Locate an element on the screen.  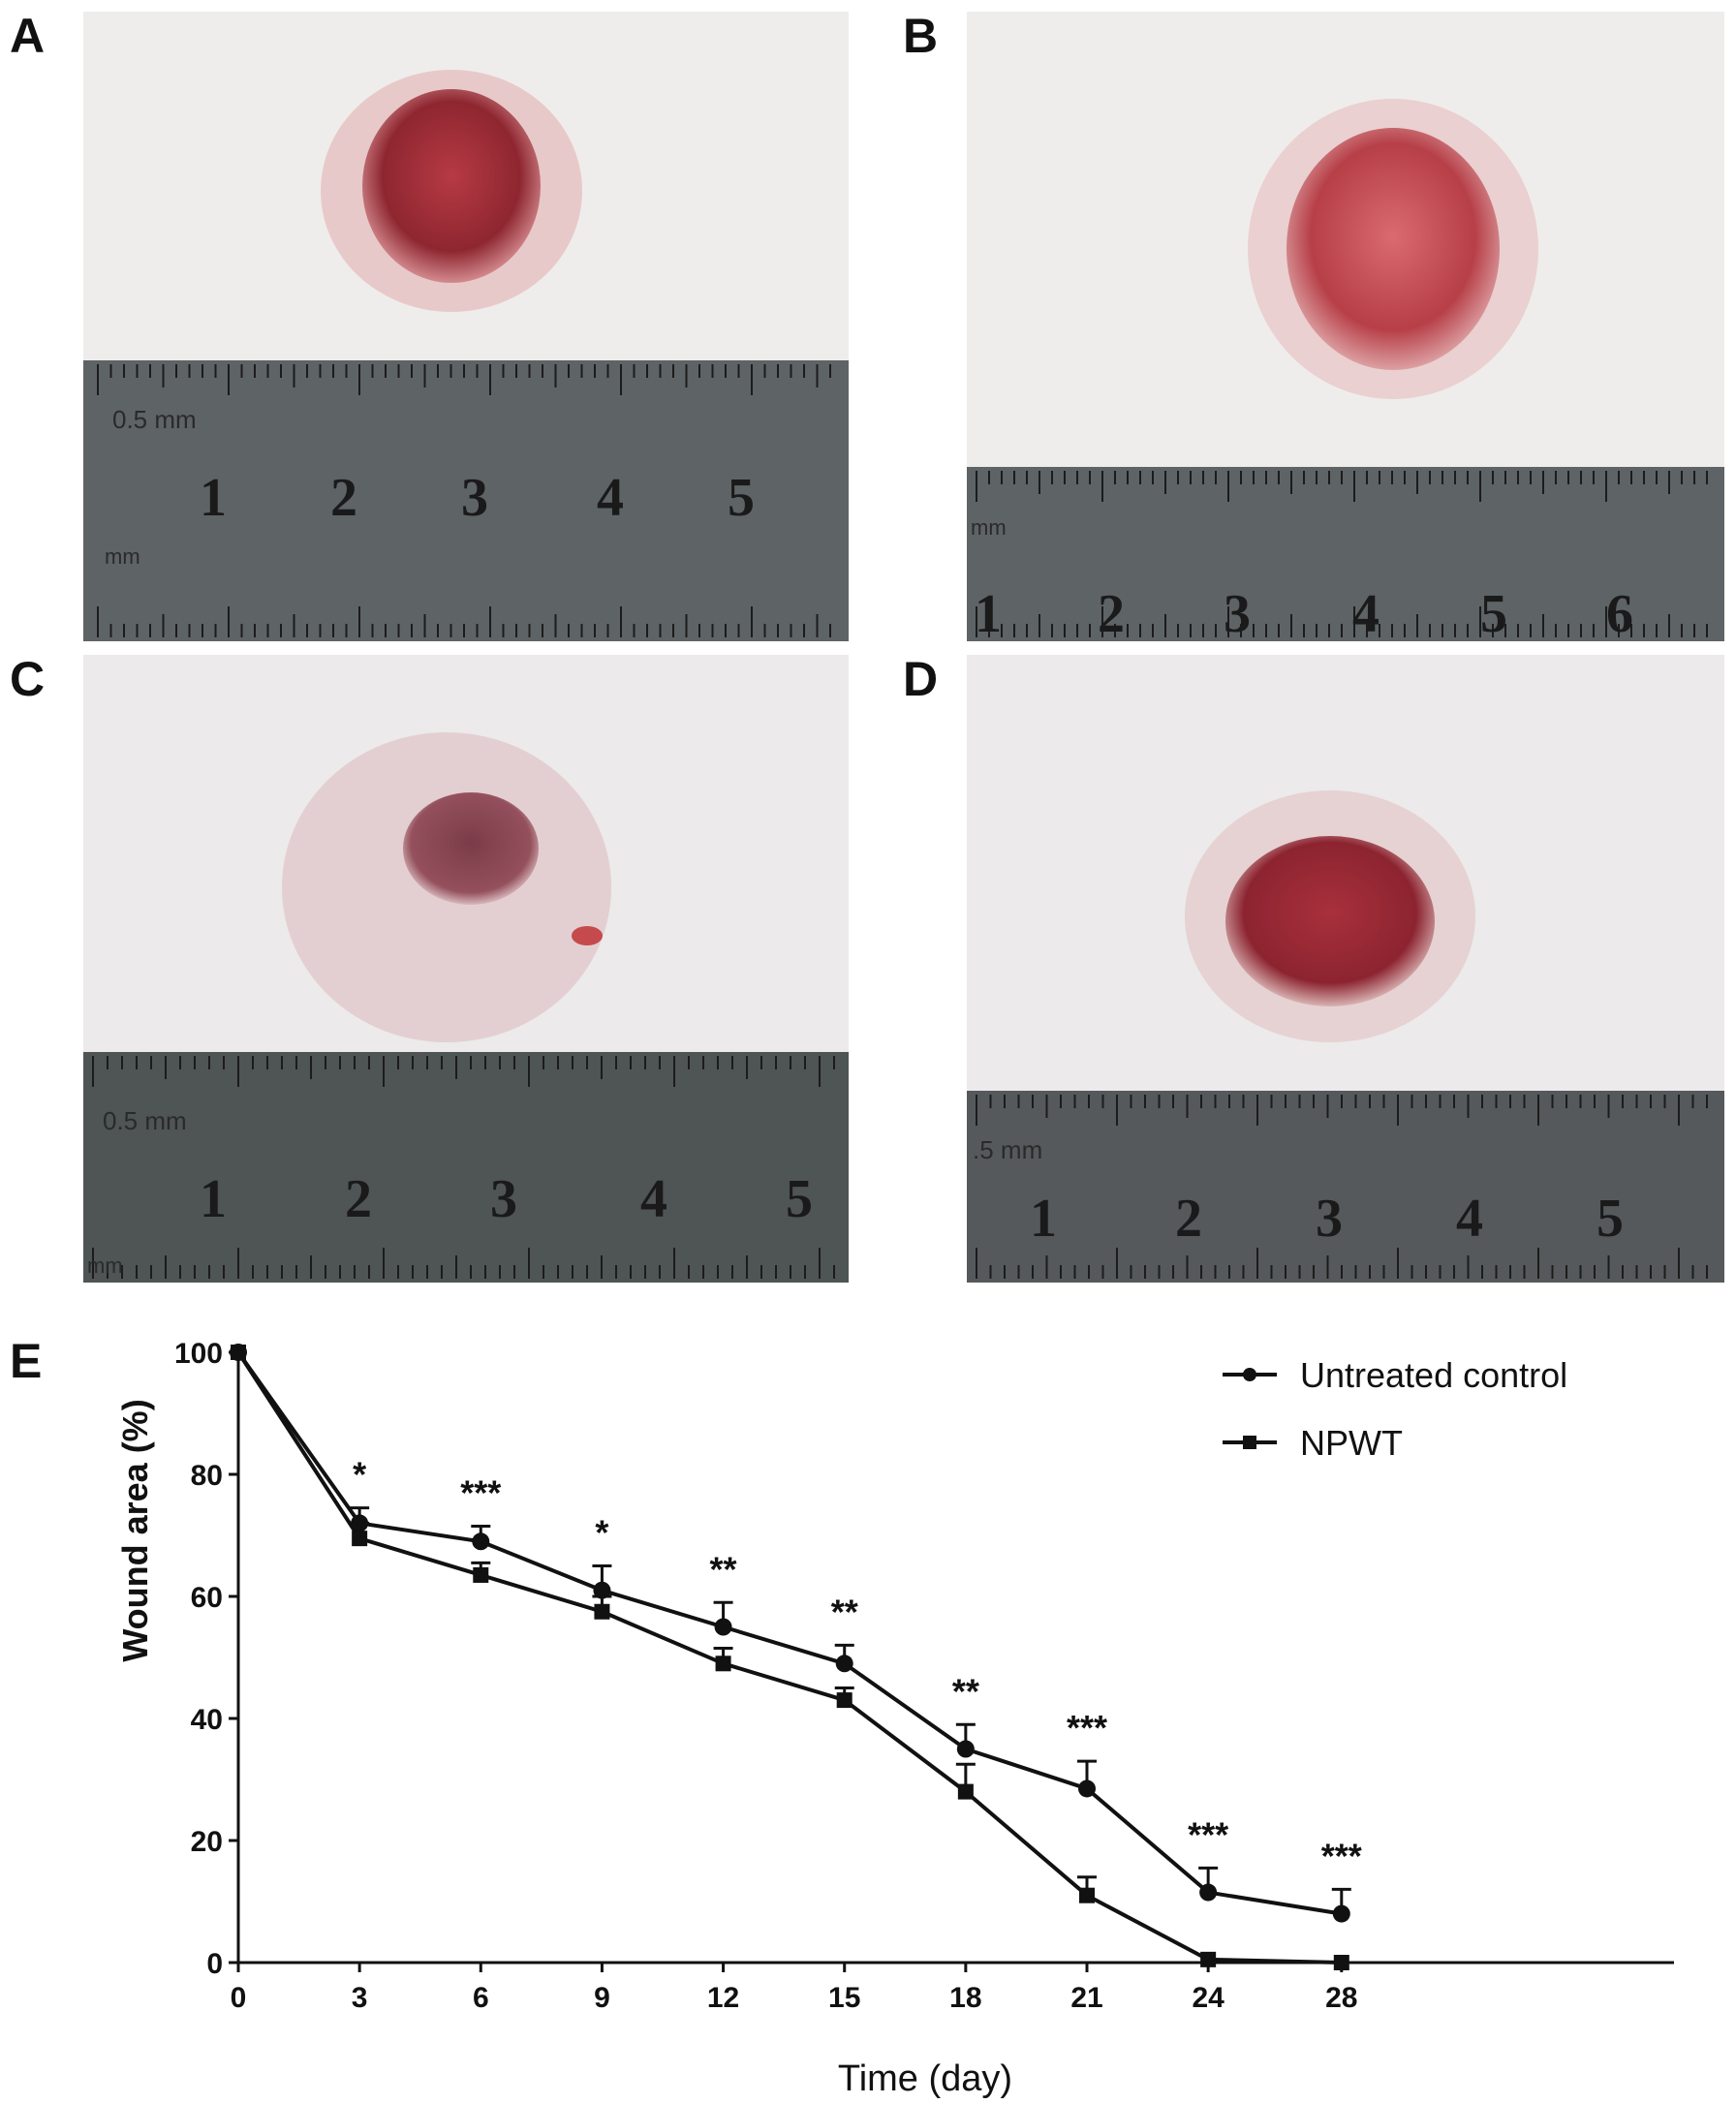
y-tick-label: 80 is located at coordinates (207, 1476).